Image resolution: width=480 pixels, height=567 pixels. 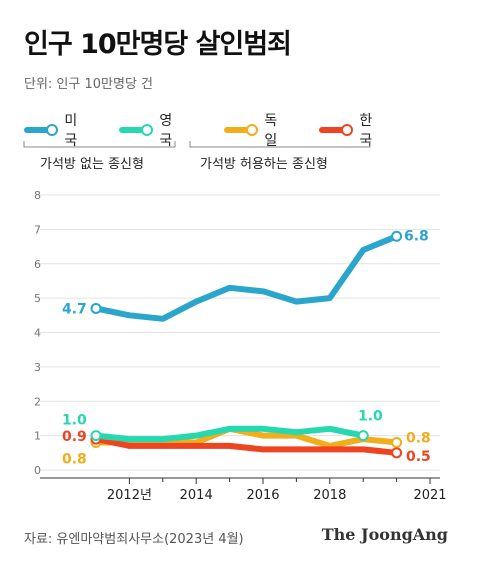 What do you see at coordinates (74, 421) in the screenshot?
I see `start-label-uk: 1.0` at bounding box center [74, 421].